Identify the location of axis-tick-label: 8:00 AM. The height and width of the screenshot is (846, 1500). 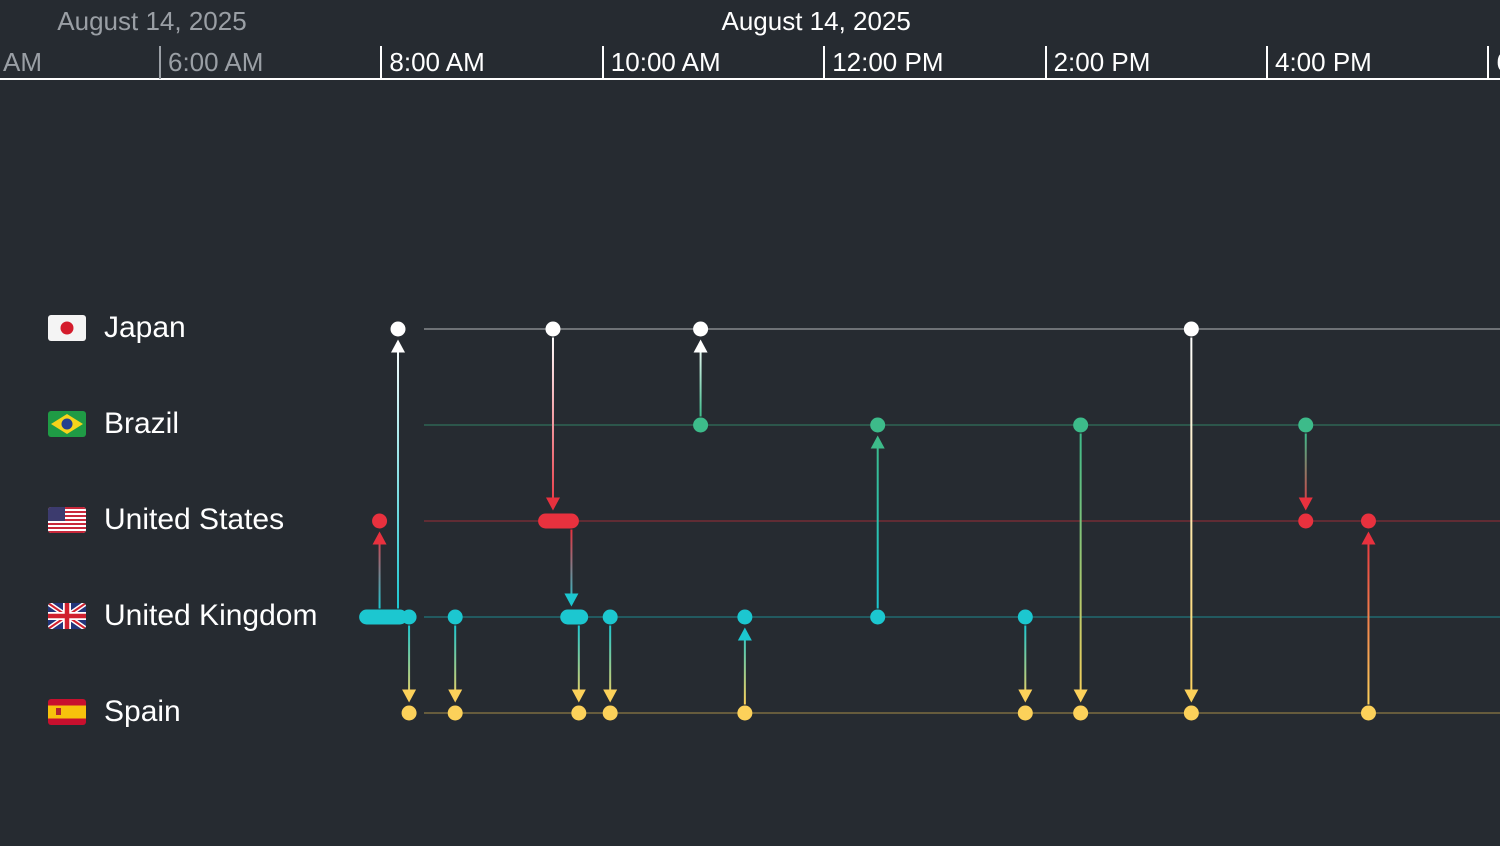
(437, 62).